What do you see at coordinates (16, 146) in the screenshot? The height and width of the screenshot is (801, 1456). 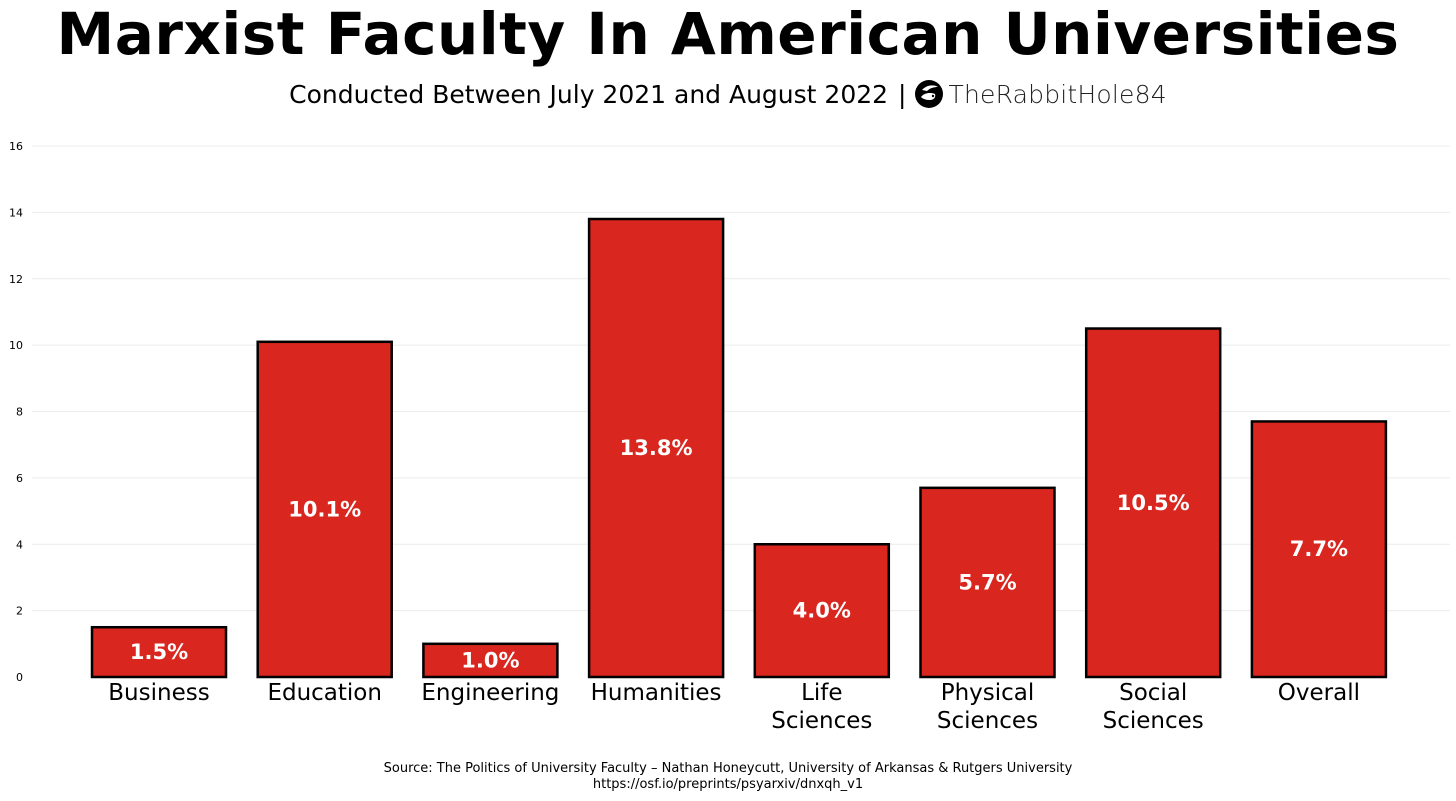 I see `y-tick-label: 16` at bounding box center [16, 146].